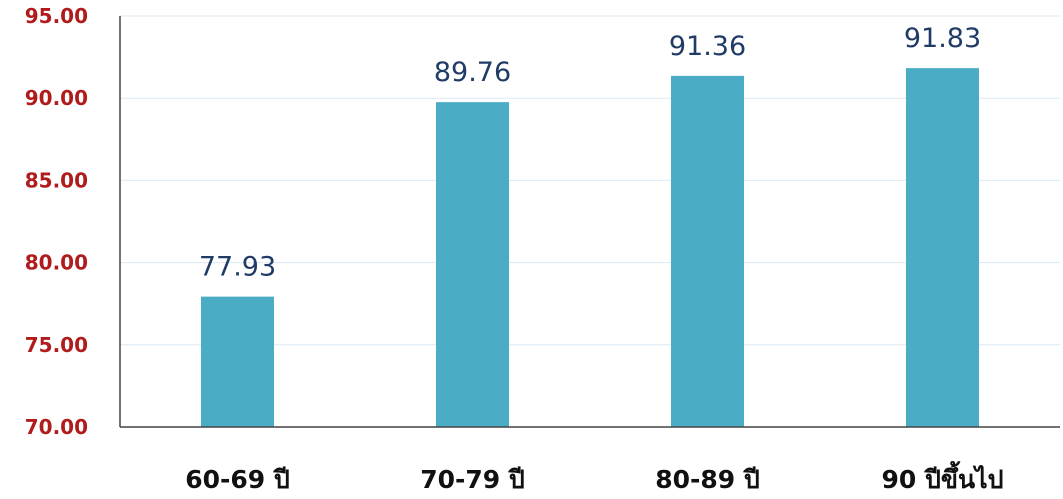 Image resolution: width=1063 pixels, height=499 pixels. What do you see at coordinates (472, 479) in the screenshot?
I see `x-tick-label: 70-79 ปี` at bounding box center [472, 479].